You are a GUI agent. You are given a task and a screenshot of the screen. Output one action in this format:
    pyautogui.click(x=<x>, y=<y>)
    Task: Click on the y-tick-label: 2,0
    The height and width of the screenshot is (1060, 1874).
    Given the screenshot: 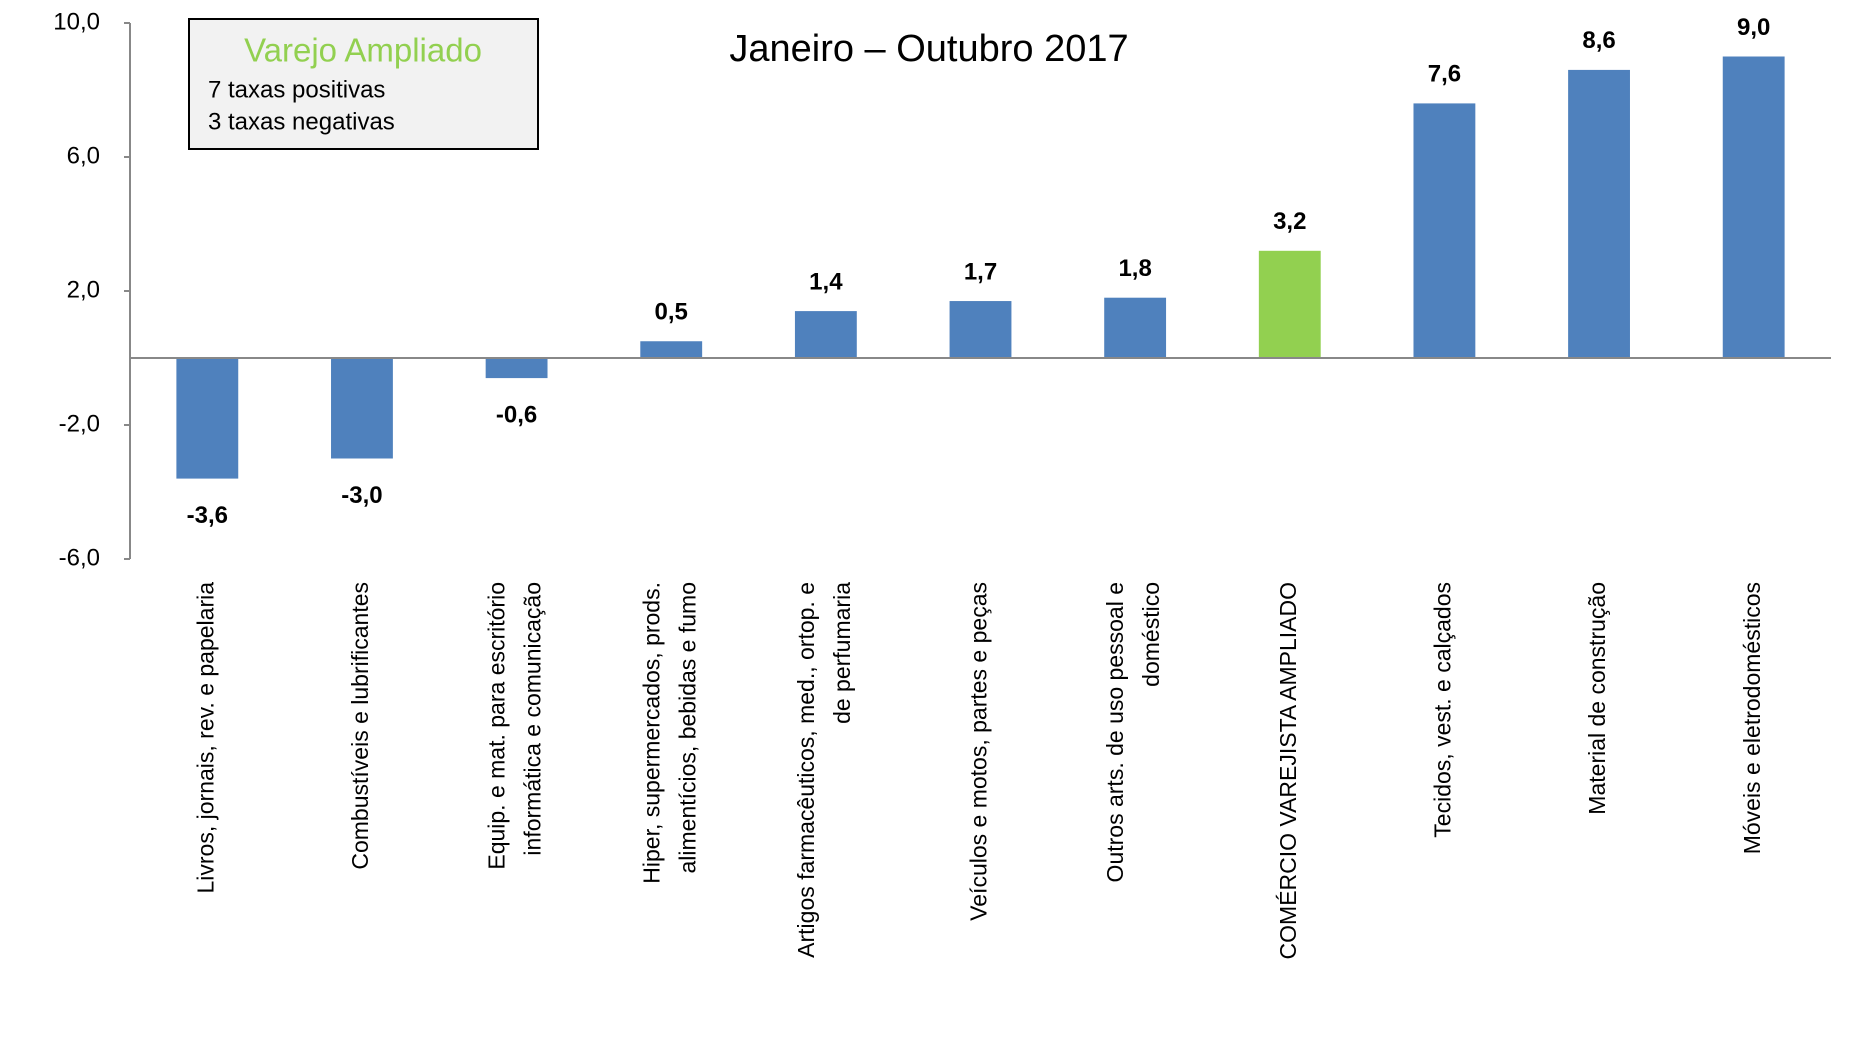 What is the action you would take?
    pyautogui.click(x=83, y=289)
    